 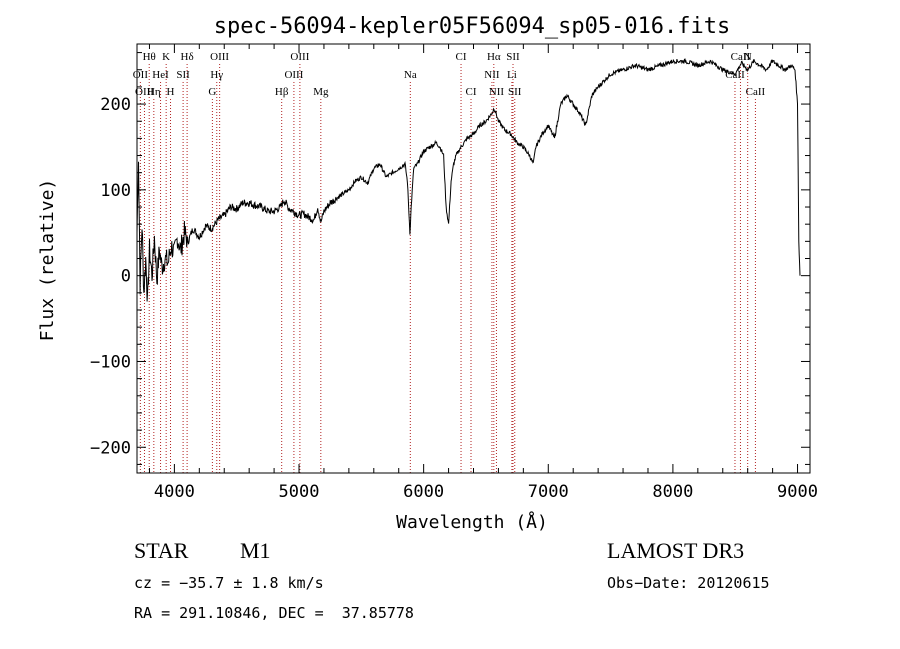 What do you see at coordinates (115, 105) in the screenshot?
I see `y-tick-label: 200` at bounding box center [115, 105].